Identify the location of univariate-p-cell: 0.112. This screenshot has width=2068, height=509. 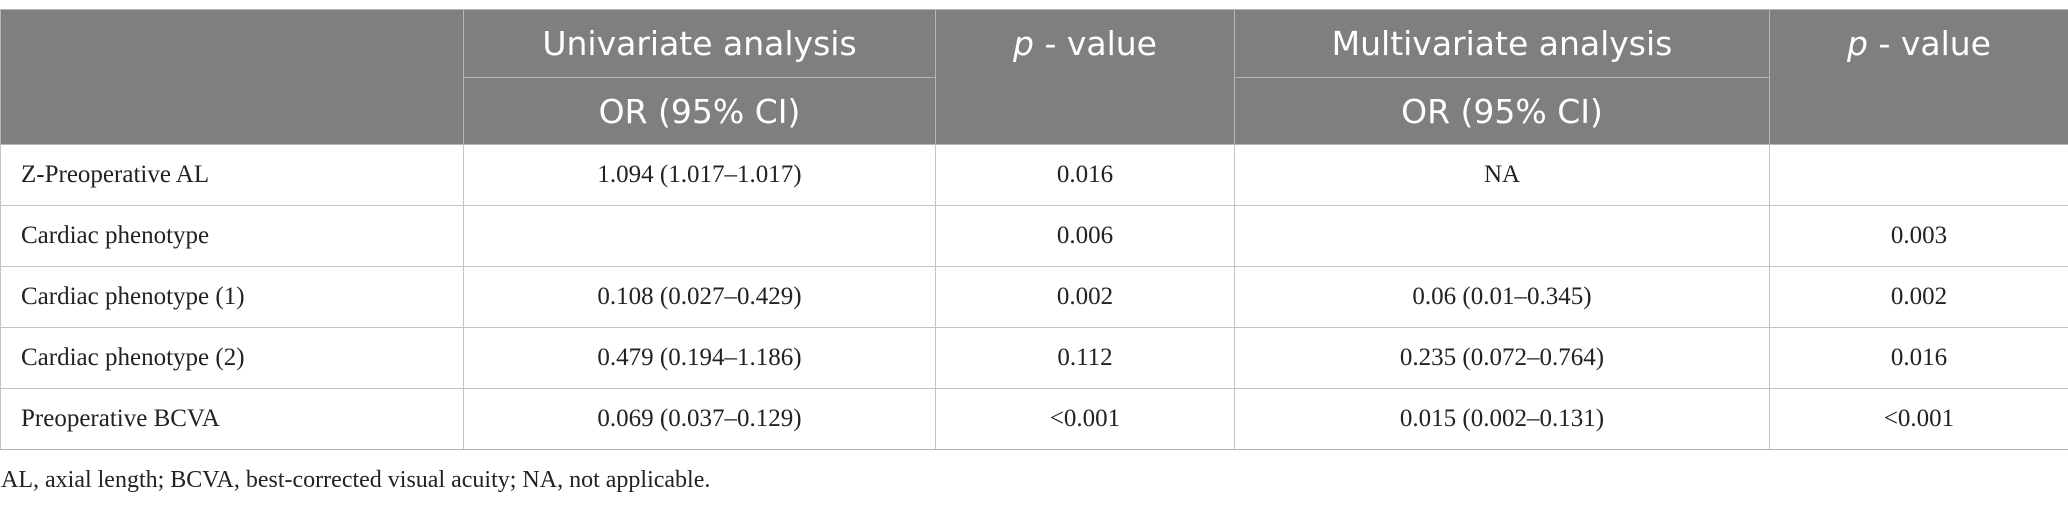
(1085, 358).